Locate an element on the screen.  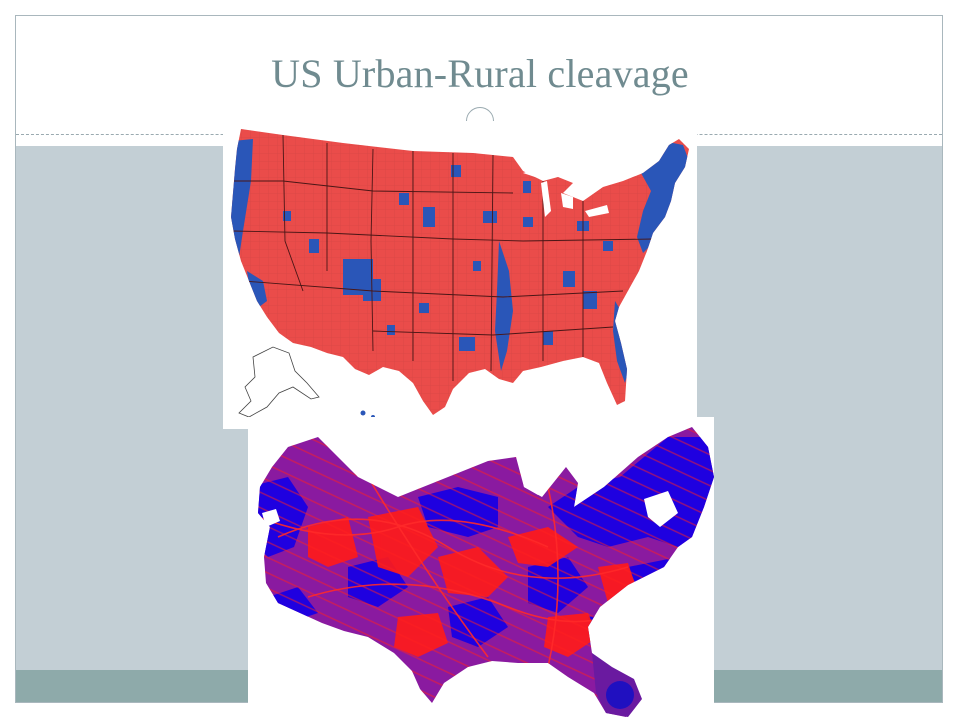
cartogram-lakes is located at coordinates (470, 492).